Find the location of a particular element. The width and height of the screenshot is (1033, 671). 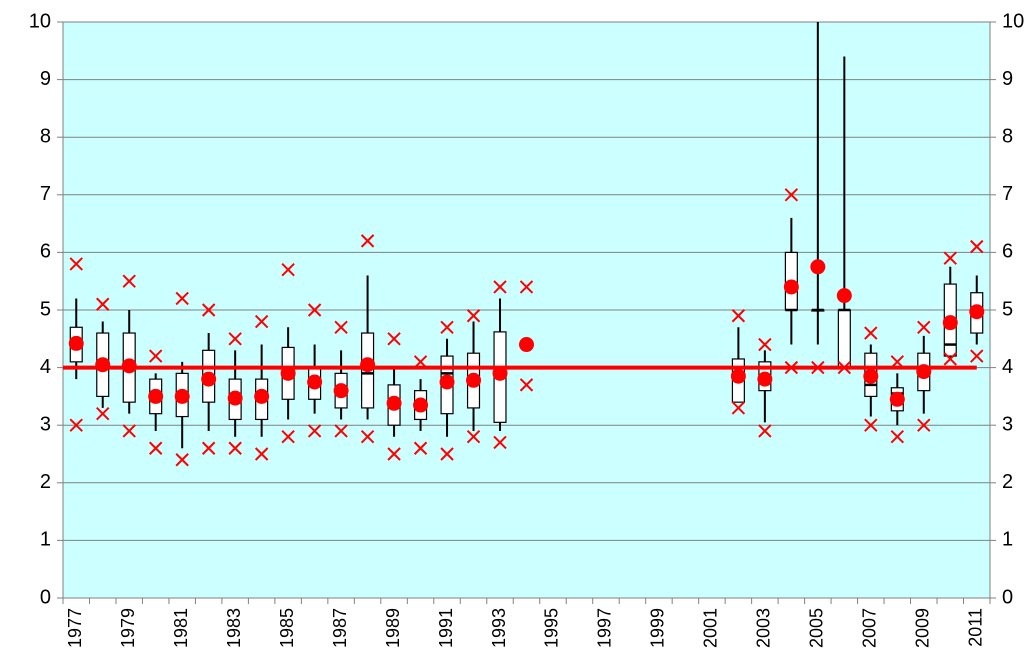

x-tick-label: 1981 is located at coordinates (181, 628).